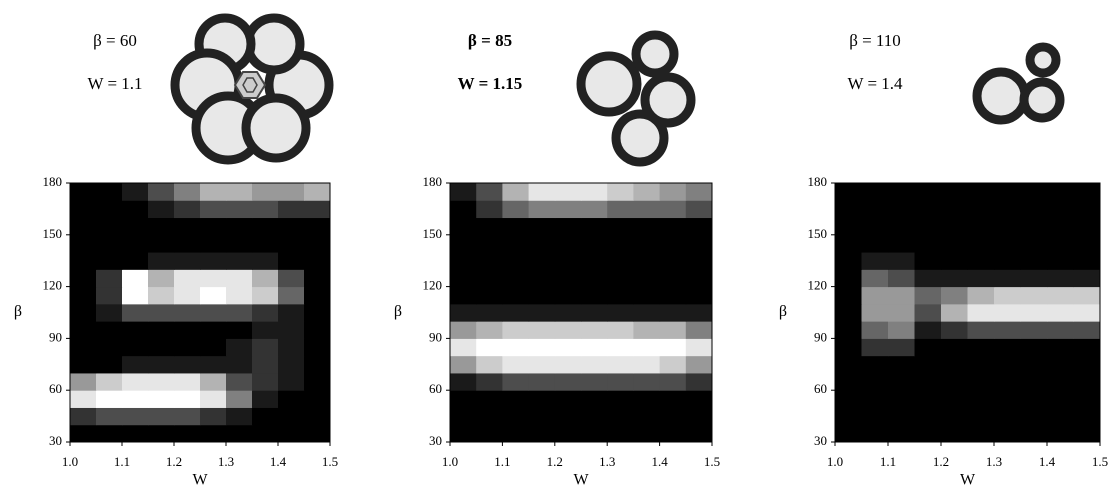 The height and width of the screenshot is (490, 1117). Describe the element at coordinates (783, 311) in the screenshot. I see `y-axis-label: β` at that location.